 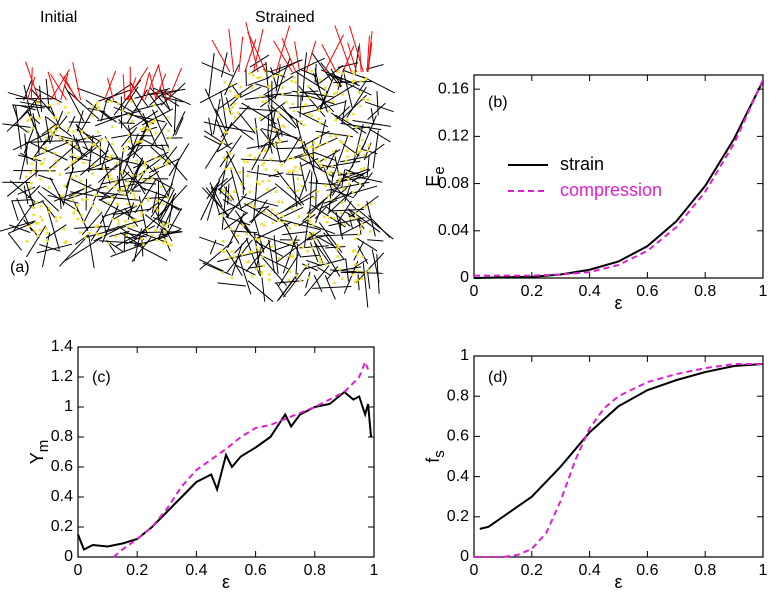 I want to click on y-axis-label-subscript: m, so click(x=43, y=446).